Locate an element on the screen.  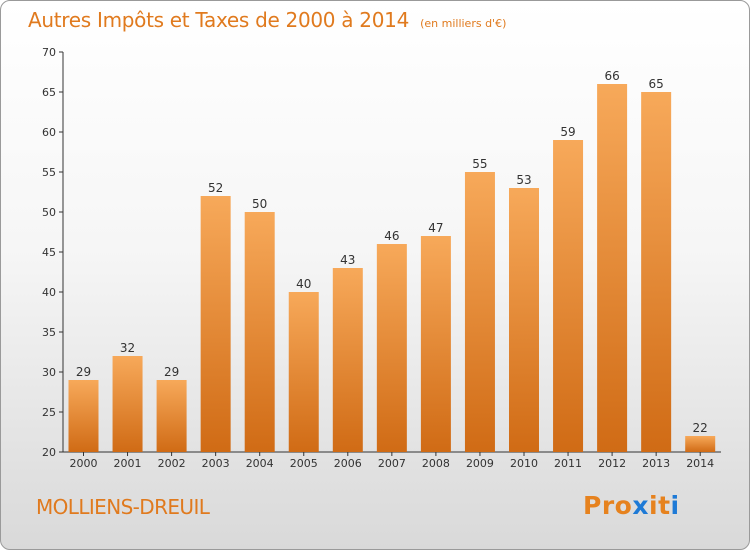
y-tick-label: 65 is located at coordinates (49, 92).